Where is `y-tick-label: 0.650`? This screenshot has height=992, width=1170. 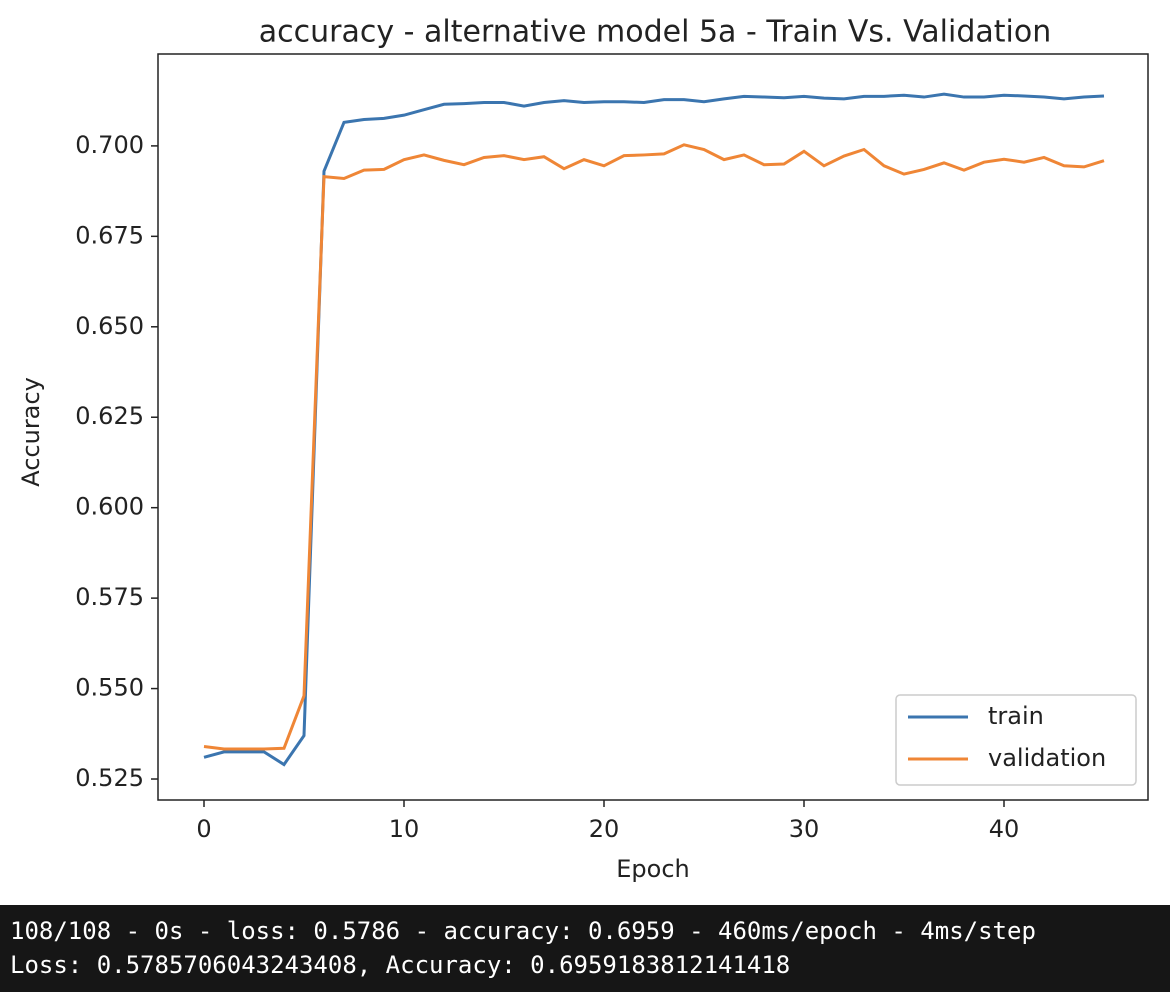
y-tick-label: 0.650 is located at coordinates (109, 326).